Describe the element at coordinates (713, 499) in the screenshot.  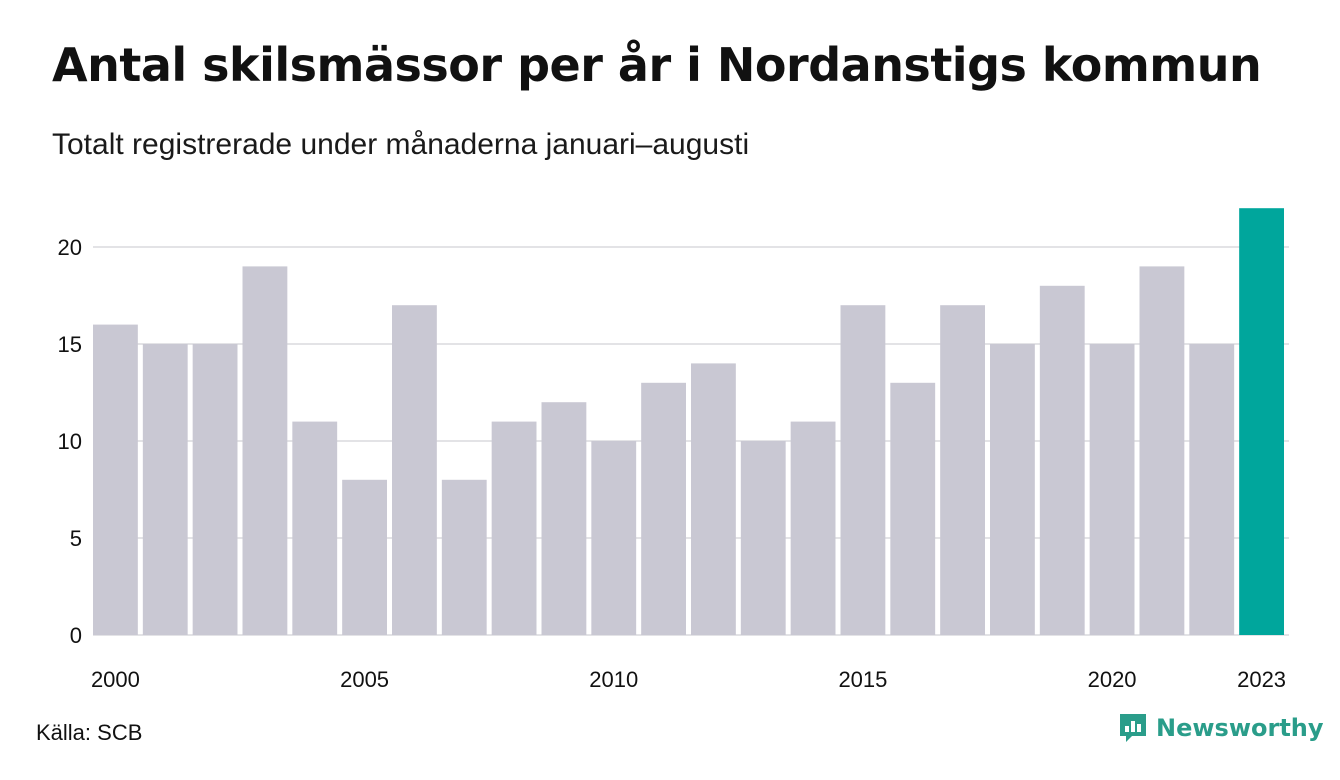
I see `bar-2012` at that location.